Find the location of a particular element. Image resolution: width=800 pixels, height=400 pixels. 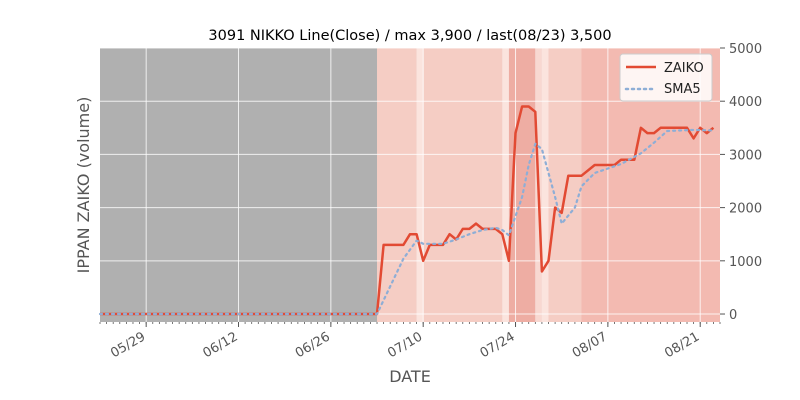

y-axis-ticks: 0 1000 2000 3000 4000 5000 is located at coordinates (741, 182).